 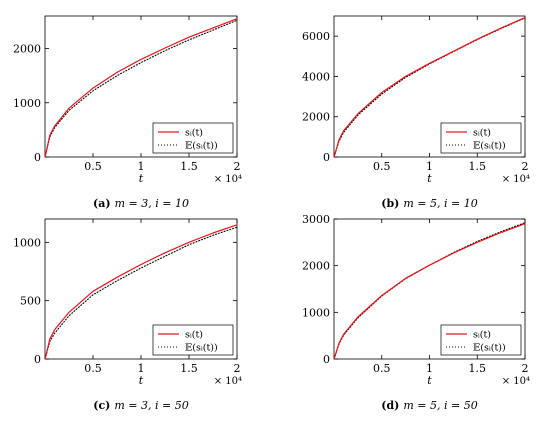 I want to click on caption-letter: (d), so click(x=390, y=405).